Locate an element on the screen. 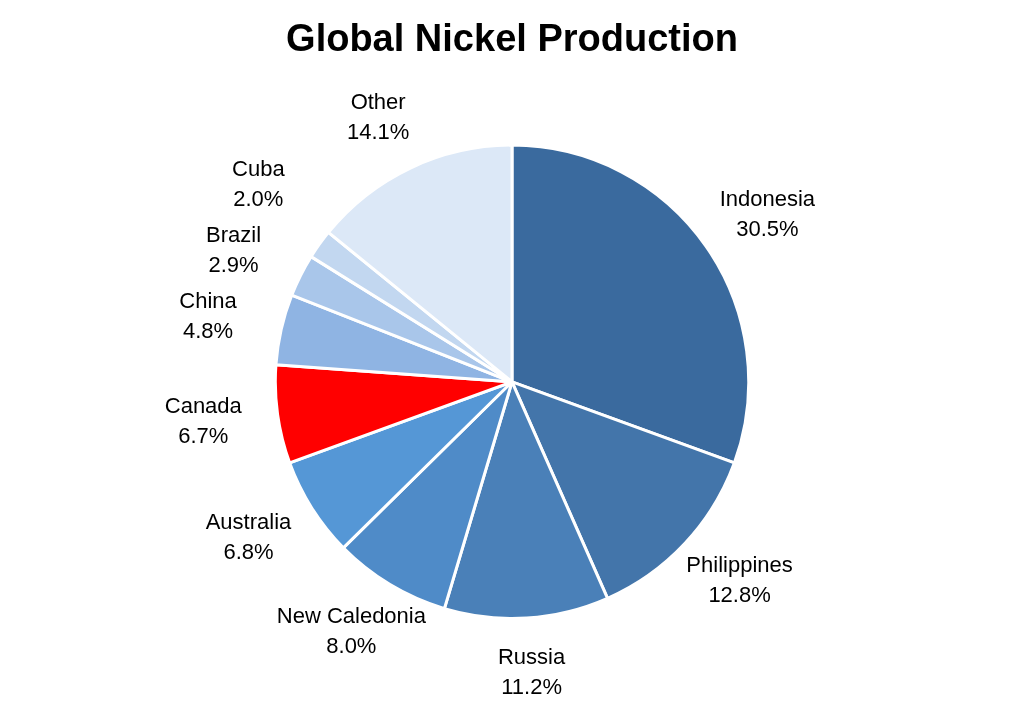 This screenshot has width=1024, height=705. data-label: 14.1% is located at coordinates (378, 132).